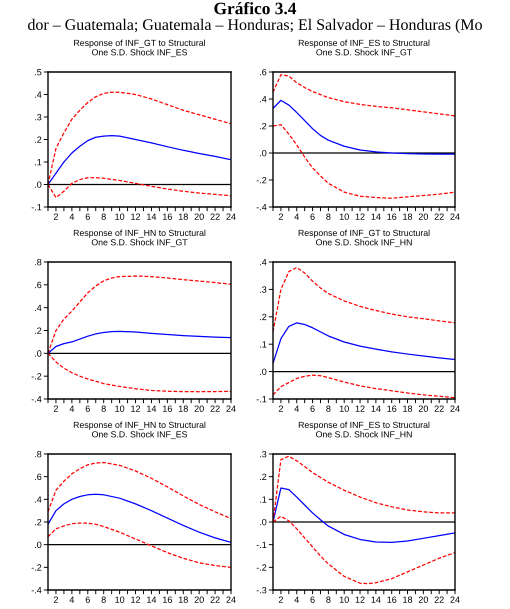  Describe the element at coordinates (139, 49) in the screenshot. I see `chart-title: Response of INF_GT to Structural One S.D. Shock INF_ES` at that location.